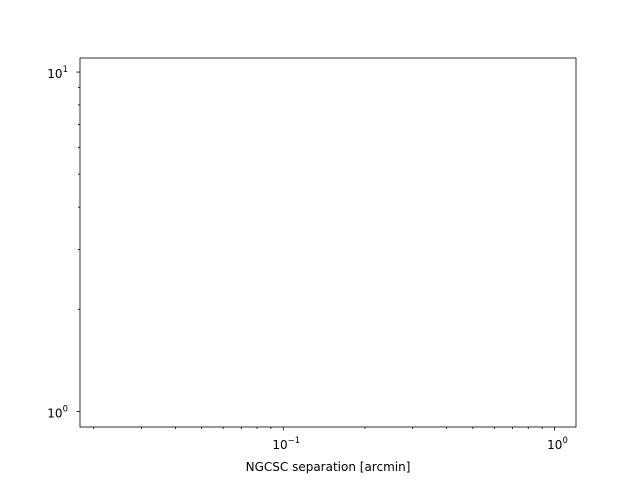 The image size is (640, 480). I want to click on y-tick-label: 10⁰, so click(57, 412).